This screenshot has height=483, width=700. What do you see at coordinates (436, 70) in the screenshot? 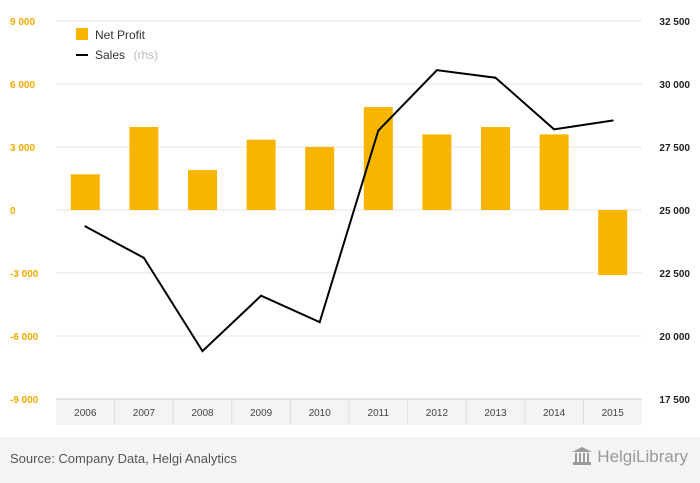
I see `sales-point-2012` at bounding box center [436, 70].